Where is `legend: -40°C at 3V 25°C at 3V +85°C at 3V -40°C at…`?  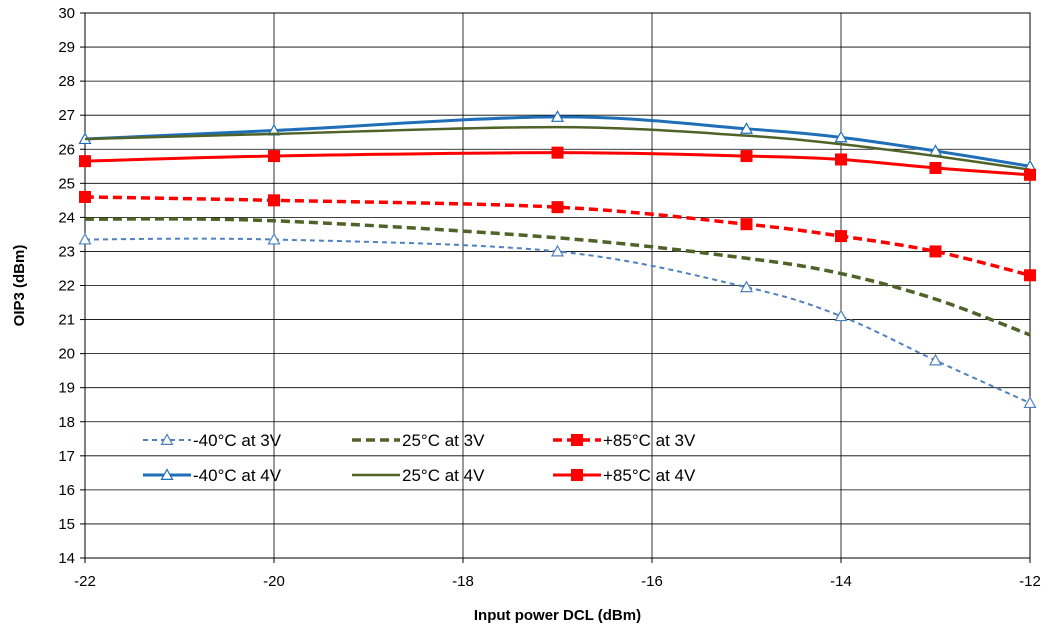 legend: -40°C at 3V 25°C at 3V +85°C at 3V -40°C at… is located at coordinates (419, 458).